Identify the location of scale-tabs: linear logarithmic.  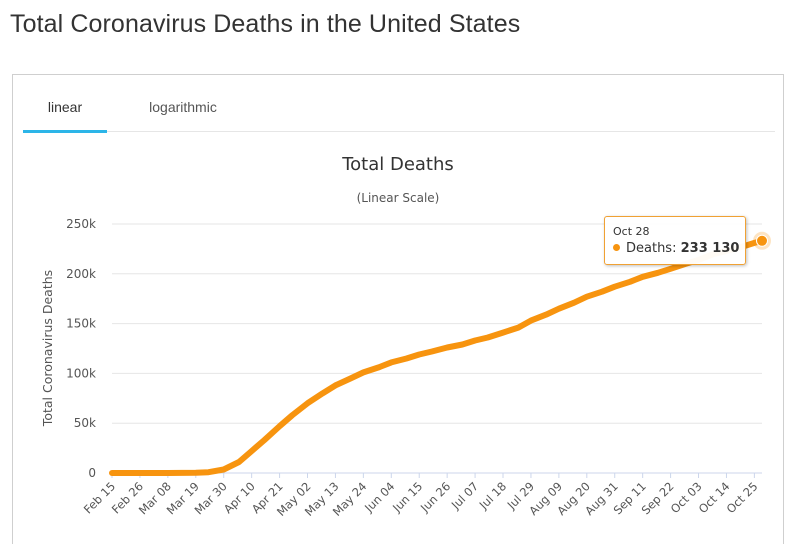
(399, 104).